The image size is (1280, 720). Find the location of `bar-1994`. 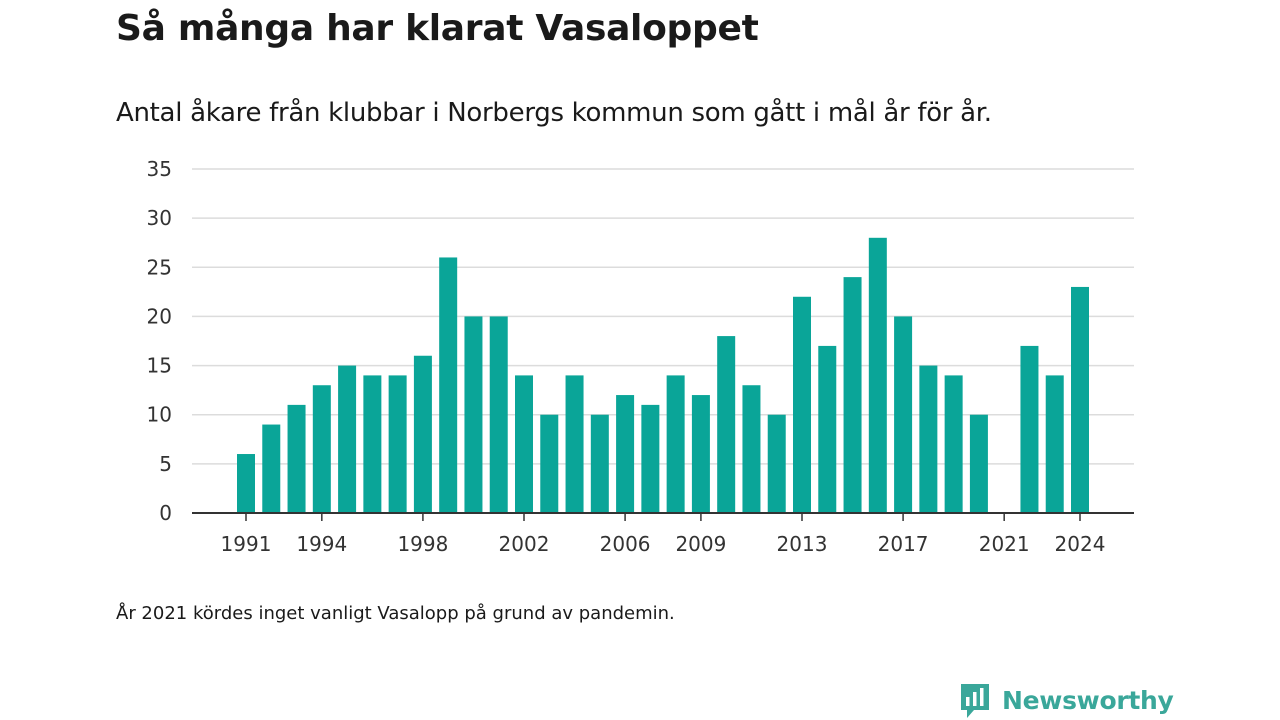

bar-1994 is located at coordinates (321, 449).